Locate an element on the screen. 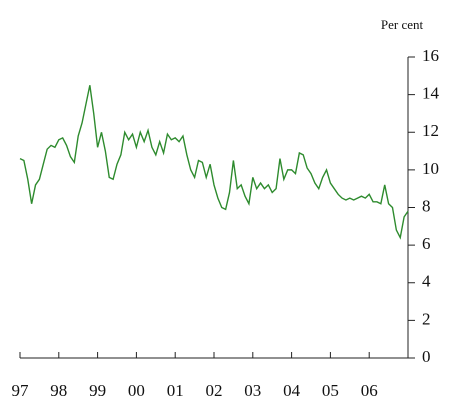 This screenshot has height=405, width=451. x-tick-label: 06 is located at coordinates (369, 390).